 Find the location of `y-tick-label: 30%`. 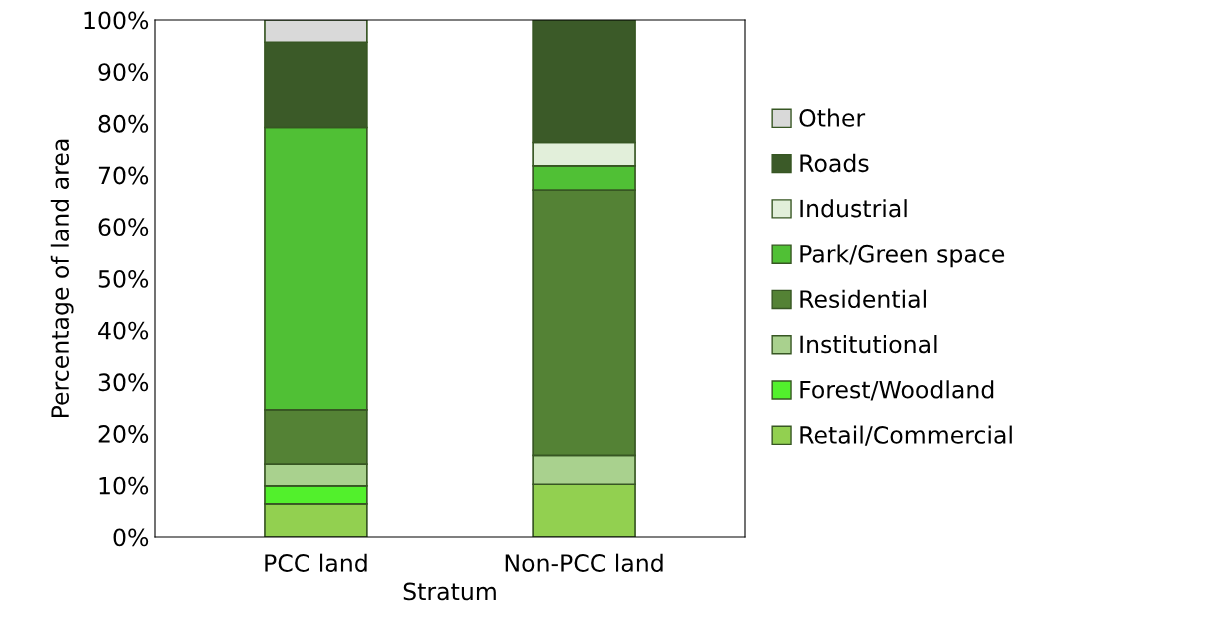

y-tick-label: 30% is located at coordinates (123, 382).